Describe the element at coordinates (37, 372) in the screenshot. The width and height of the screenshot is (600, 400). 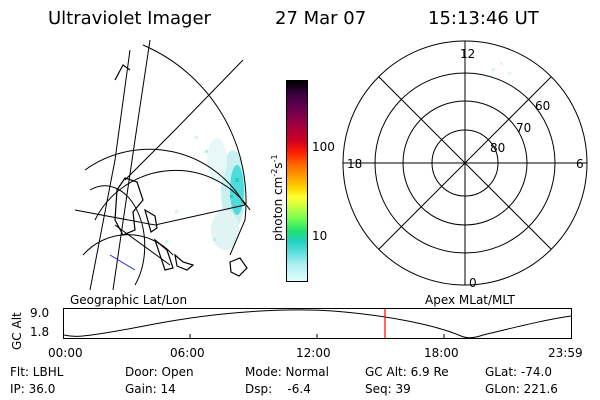
I see `status-flt: Flt: LBHL` at that location.